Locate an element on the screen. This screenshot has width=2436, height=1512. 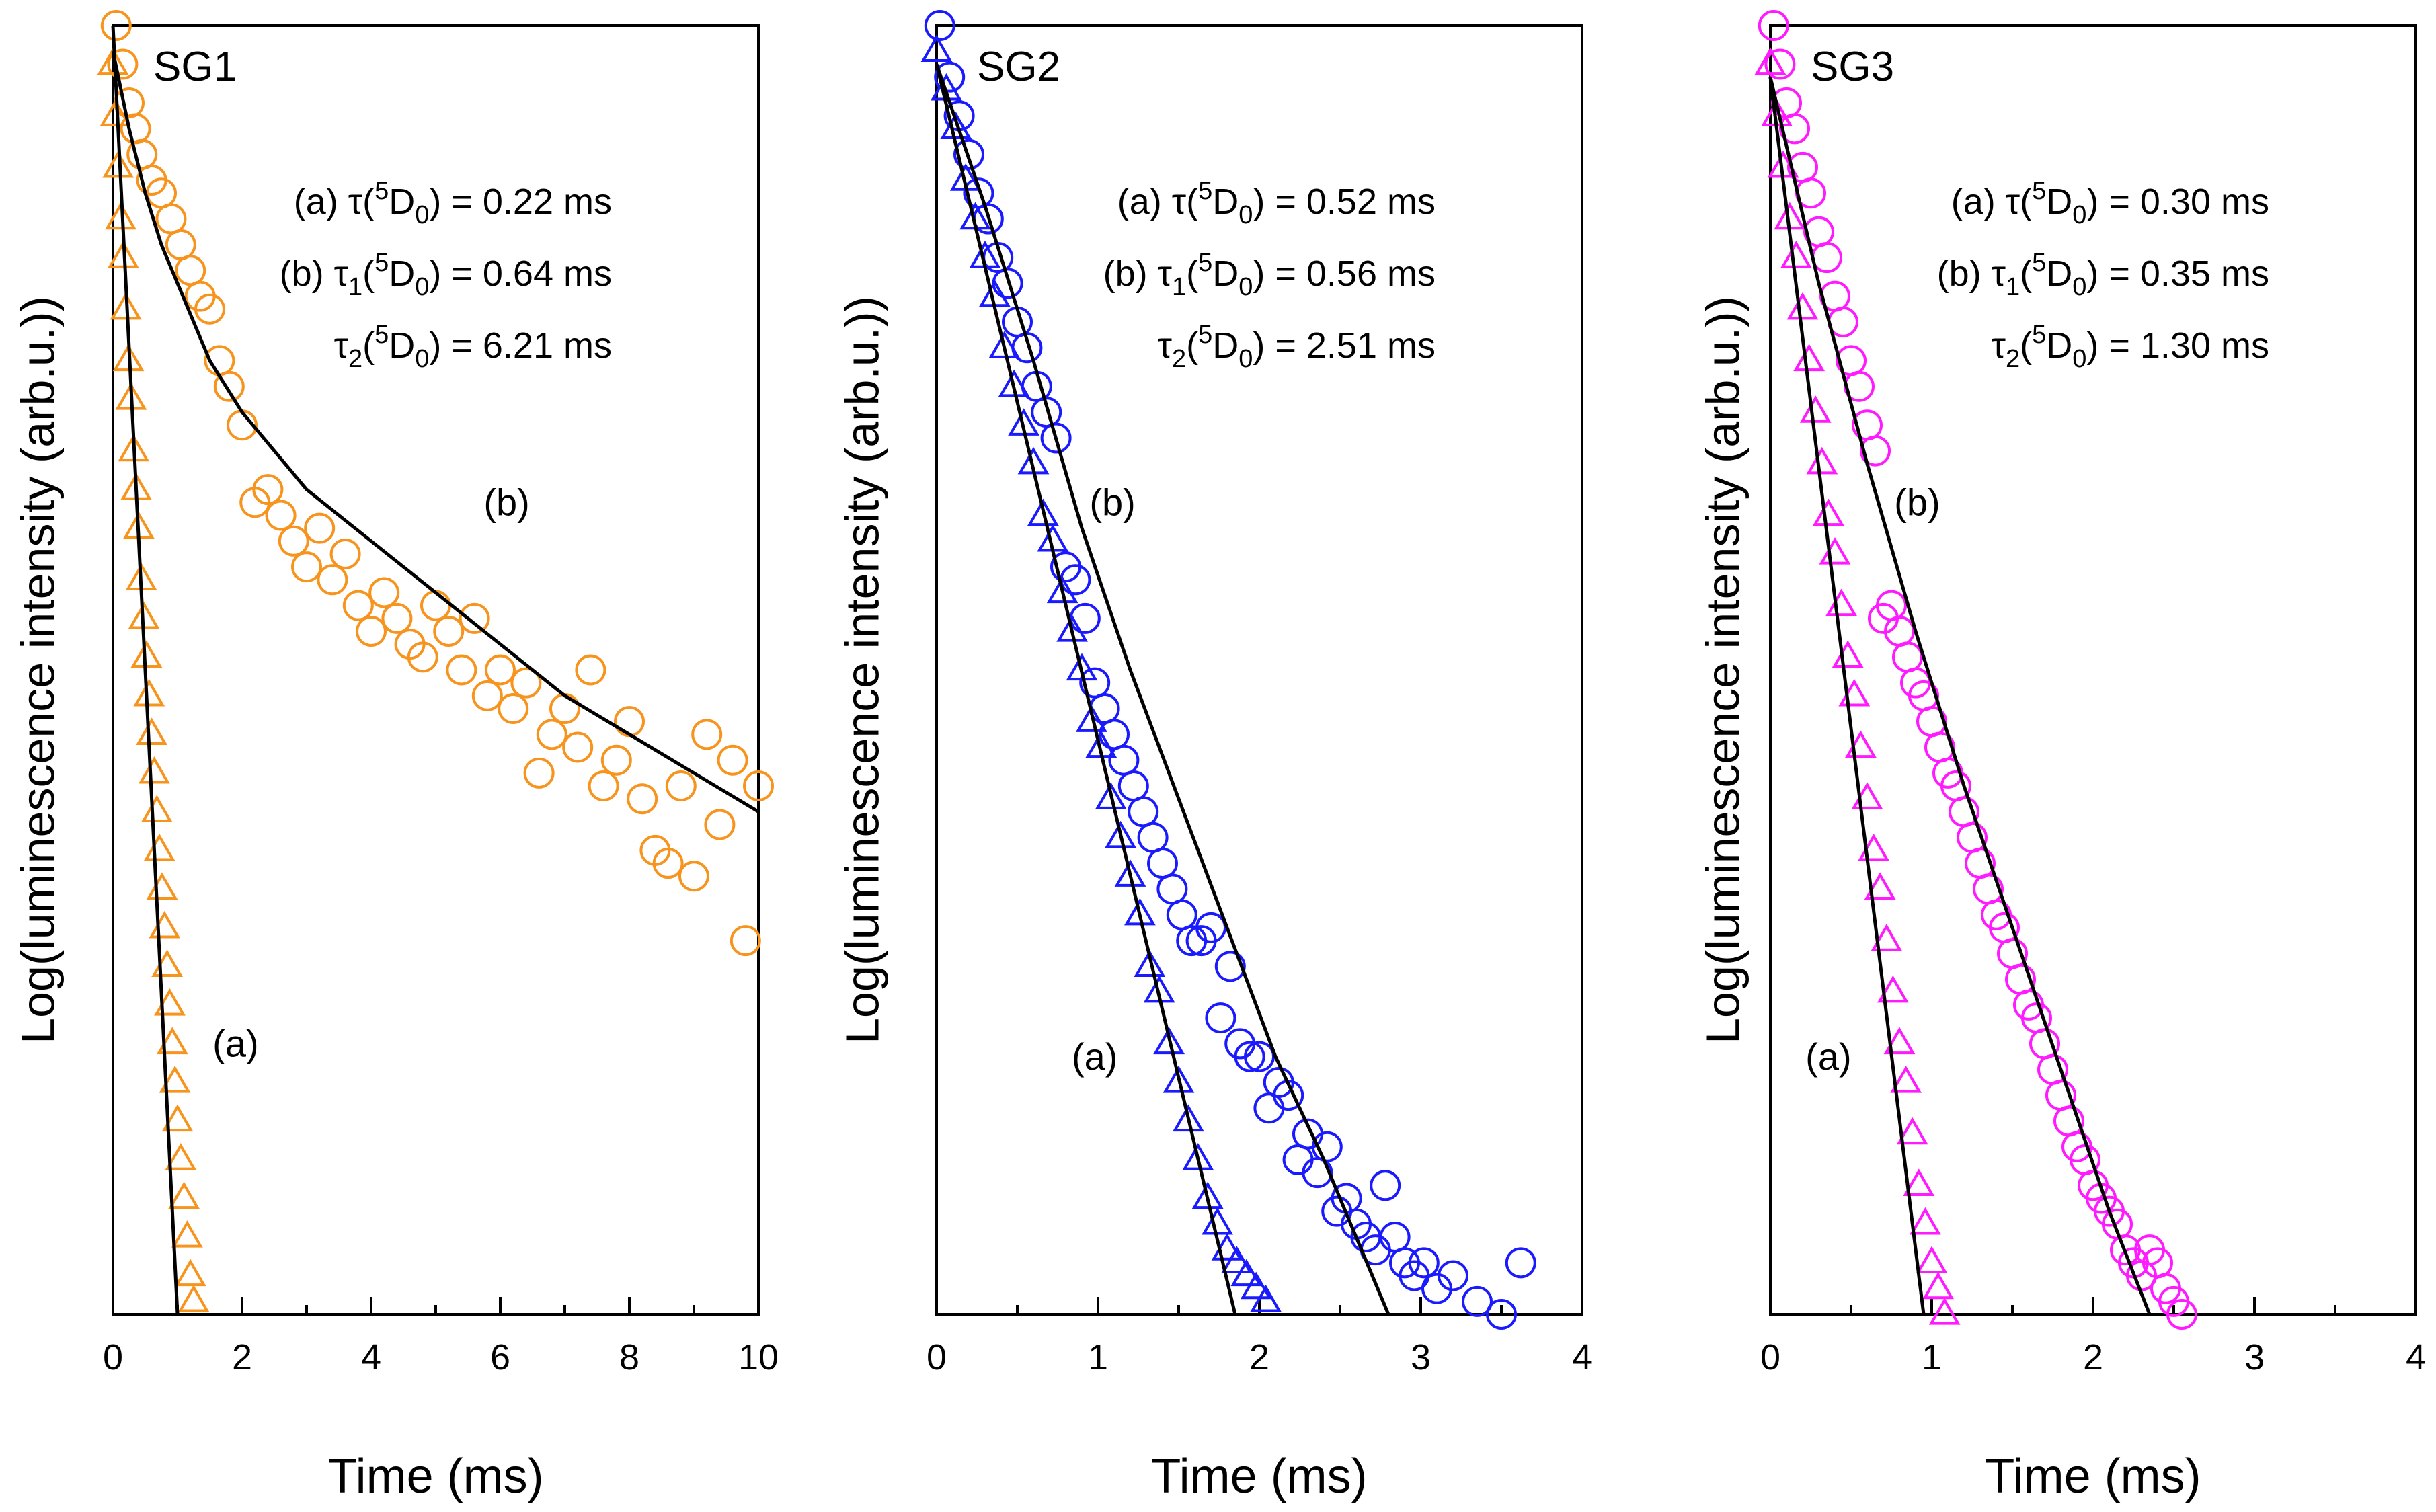
lifetime-annotation: τ2(5D0) = 1.30 ms is located at coordinates (2130, 347).